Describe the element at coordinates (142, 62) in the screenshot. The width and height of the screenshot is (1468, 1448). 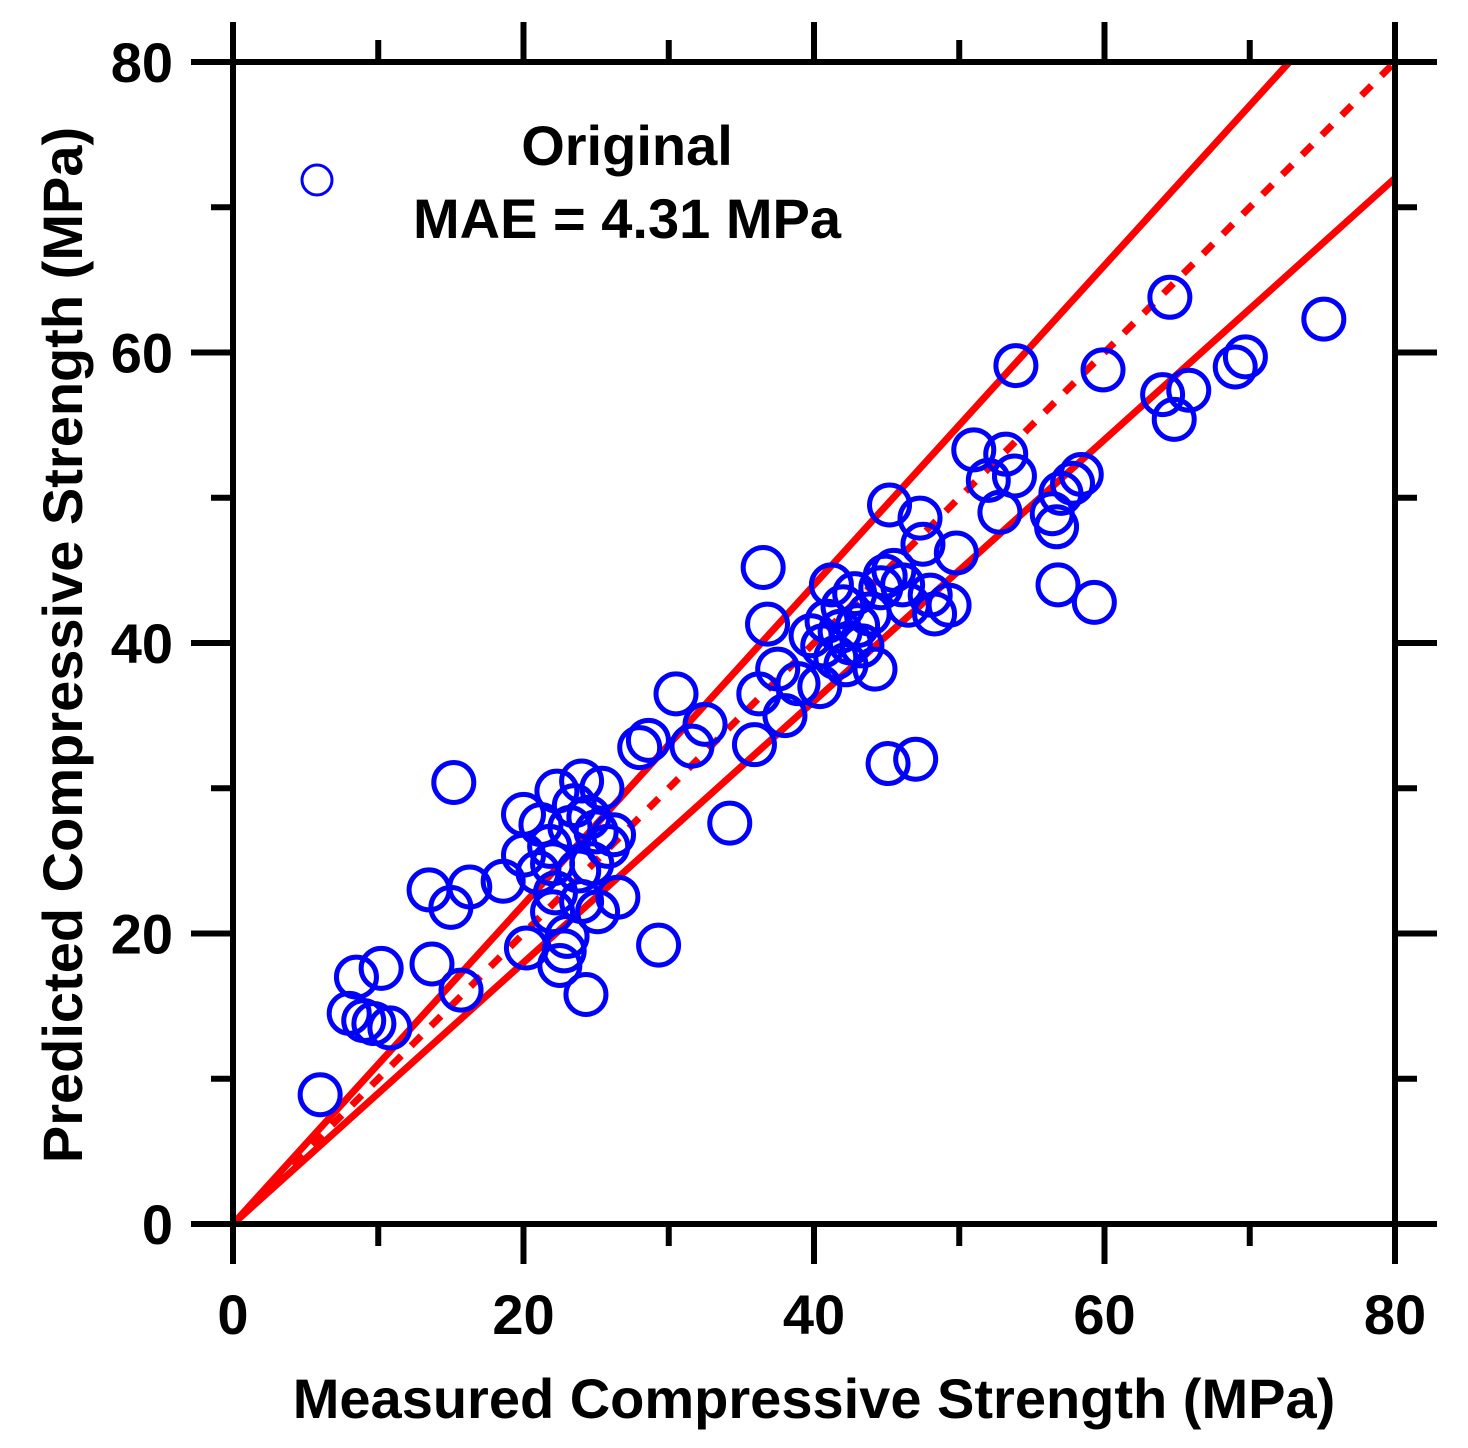
I see `y-tick-label: 80` at that location.